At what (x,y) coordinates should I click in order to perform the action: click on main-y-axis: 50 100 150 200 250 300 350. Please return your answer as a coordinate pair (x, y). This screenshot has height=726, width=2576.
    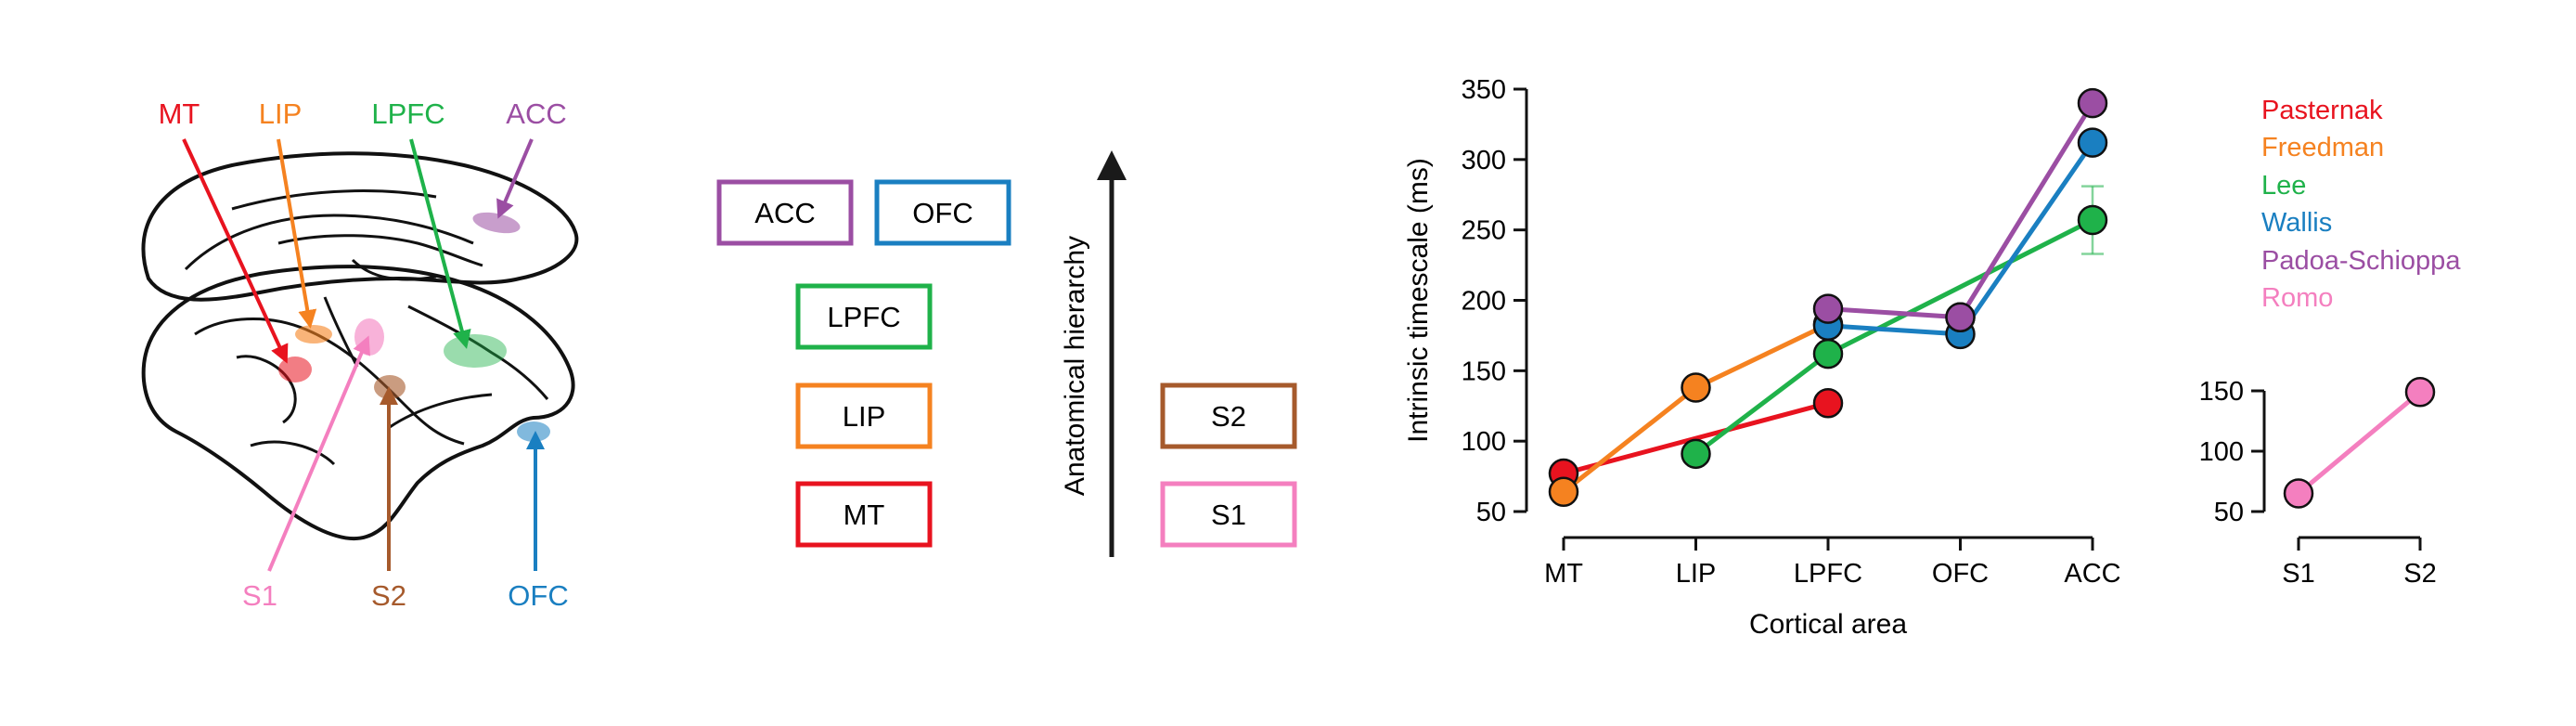
    Looking at the image, I should click on (1495, 301).